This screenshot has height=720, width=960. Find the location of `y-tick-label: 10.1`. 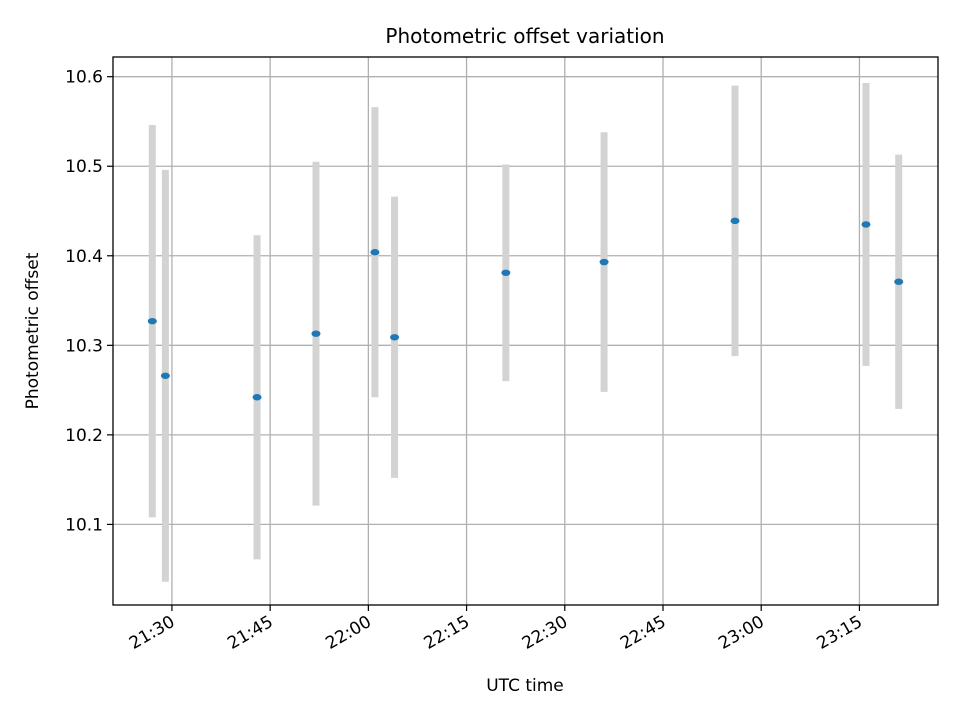

y-tick-label: 10.1 is located at coordinates (84, 525).